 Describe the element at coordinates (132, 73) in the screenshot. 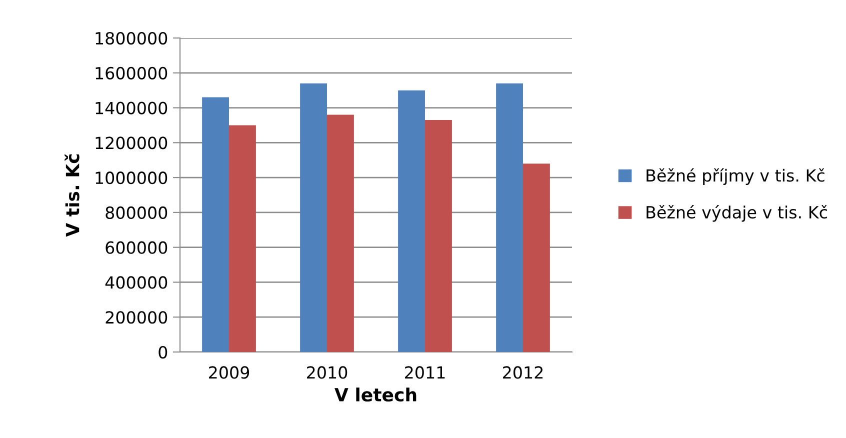

I see `y-tick-label: 1600000` at that location.